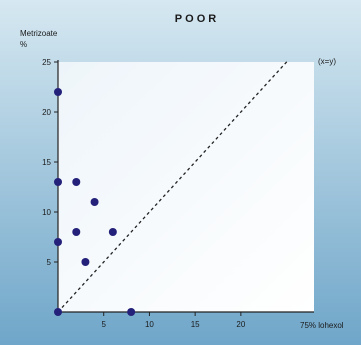  What do you see at coordinates (240, 324) in the screenshot?
I see `x-tick-label: 20` at bounding box center [240, 324].